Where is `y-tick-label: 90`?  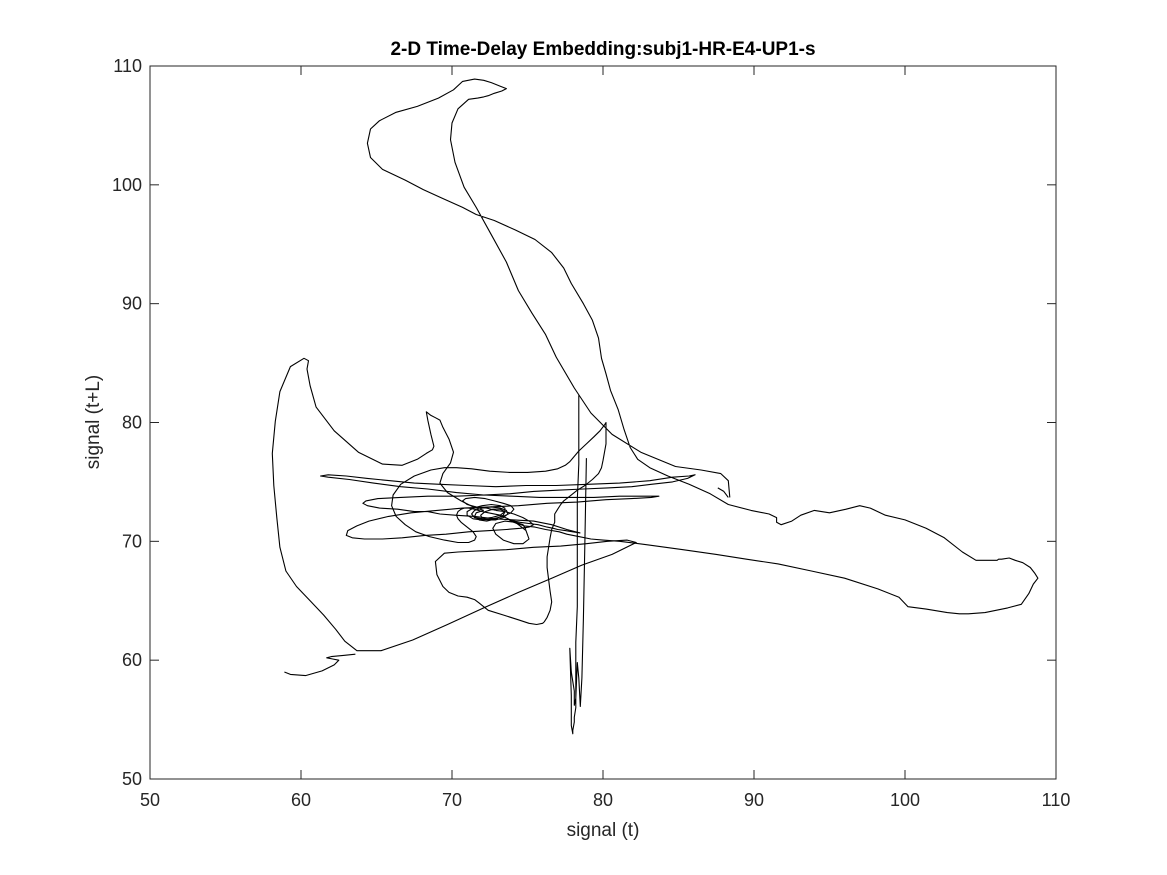
y-tick-label: 90 is located at coordinates (132, 304).